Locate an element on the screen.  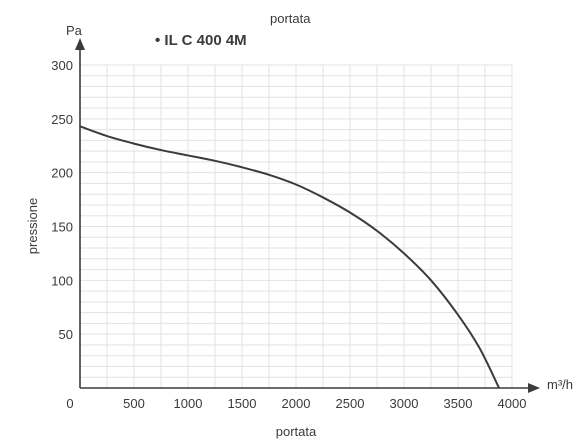
x-tick-label: 3500 is located at coordinates (458, 403).